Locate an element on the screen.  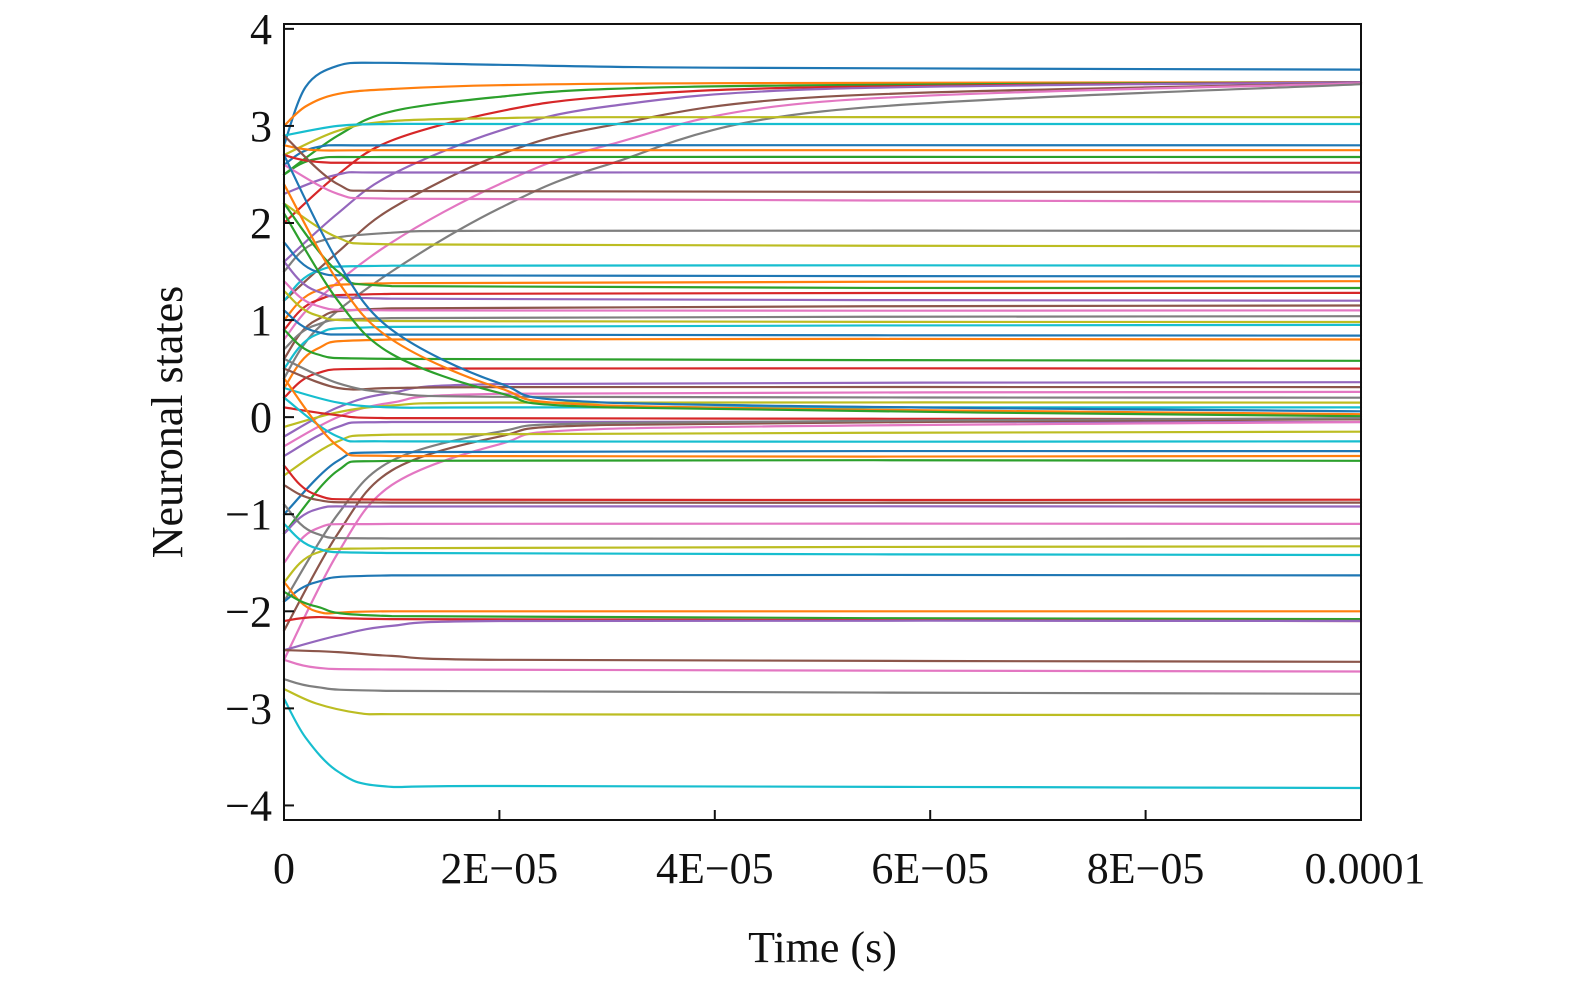
y-tick-label: 0 is located at coordinates (261, 417).